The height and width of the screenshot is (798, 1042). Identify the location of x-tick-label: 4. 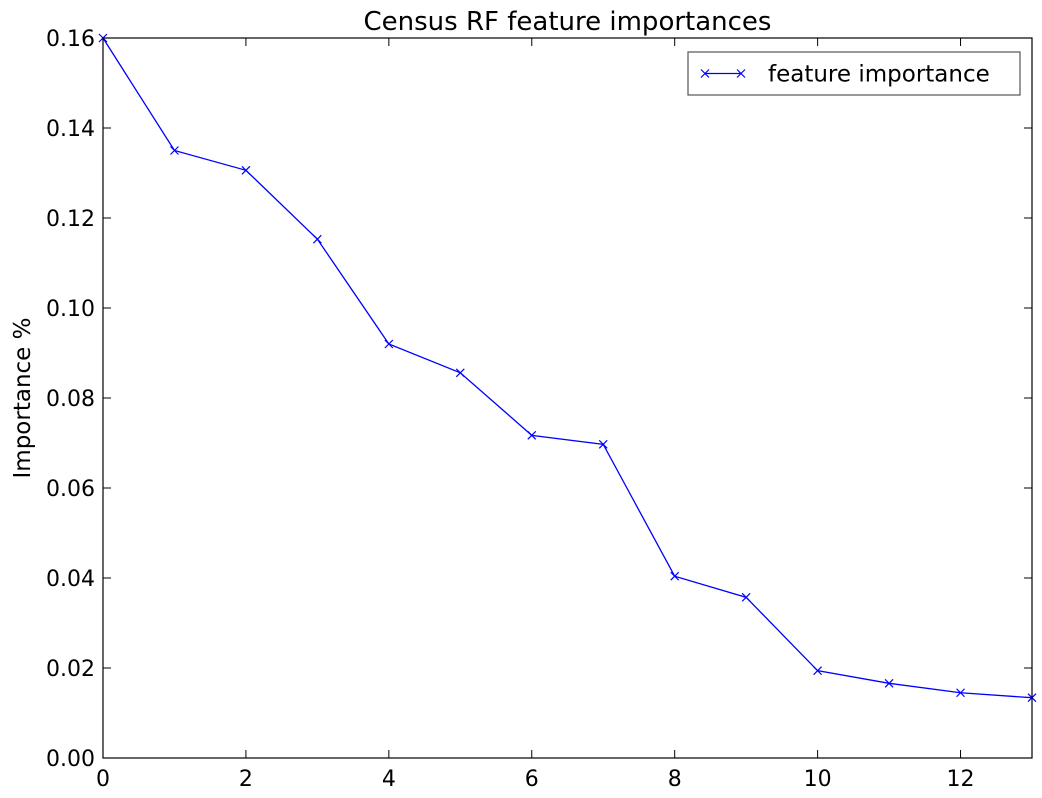
(389, 779).